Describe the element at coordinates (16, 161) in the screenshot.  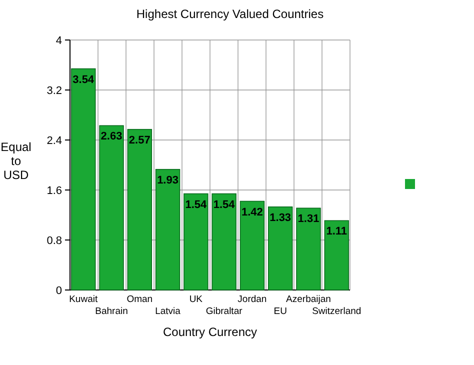
I see `y-axis-title: Equal to USD` at that location.